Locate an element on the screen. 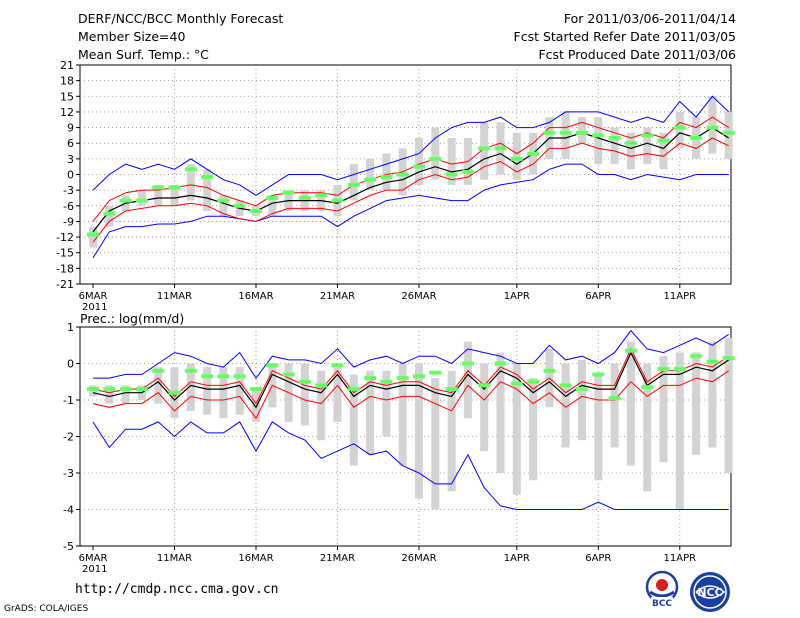  source-url: http://cmdp.ncc.cma.gov.cn is located at coordinates (177, 589).